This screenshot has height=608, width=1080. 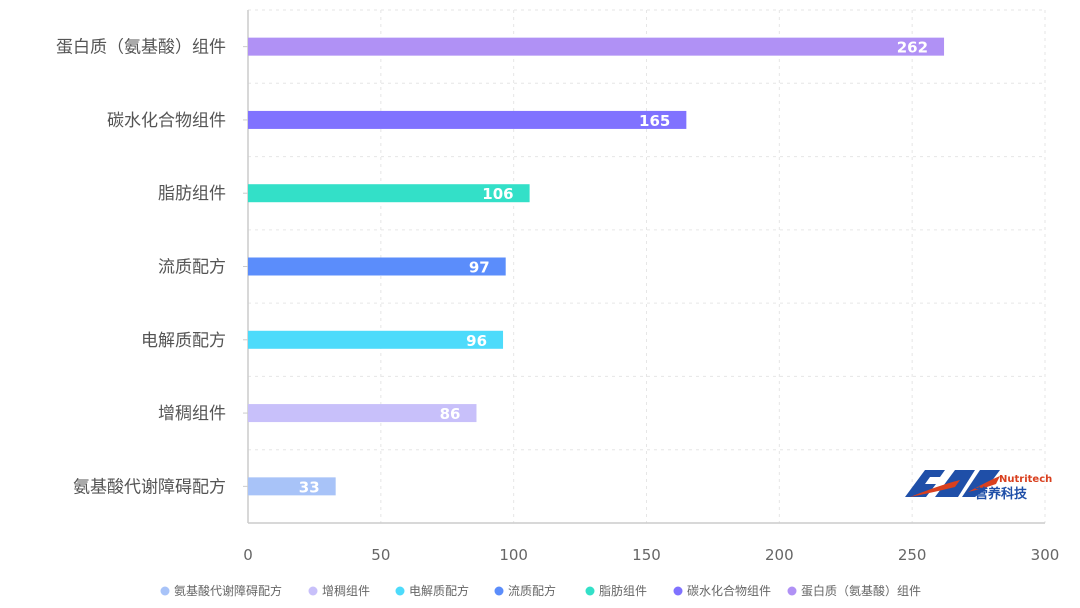 What do you see at coordinates (912, 555) in the screenshot?
I see `x-tick-label: 250` at bounding box center [912, 555].